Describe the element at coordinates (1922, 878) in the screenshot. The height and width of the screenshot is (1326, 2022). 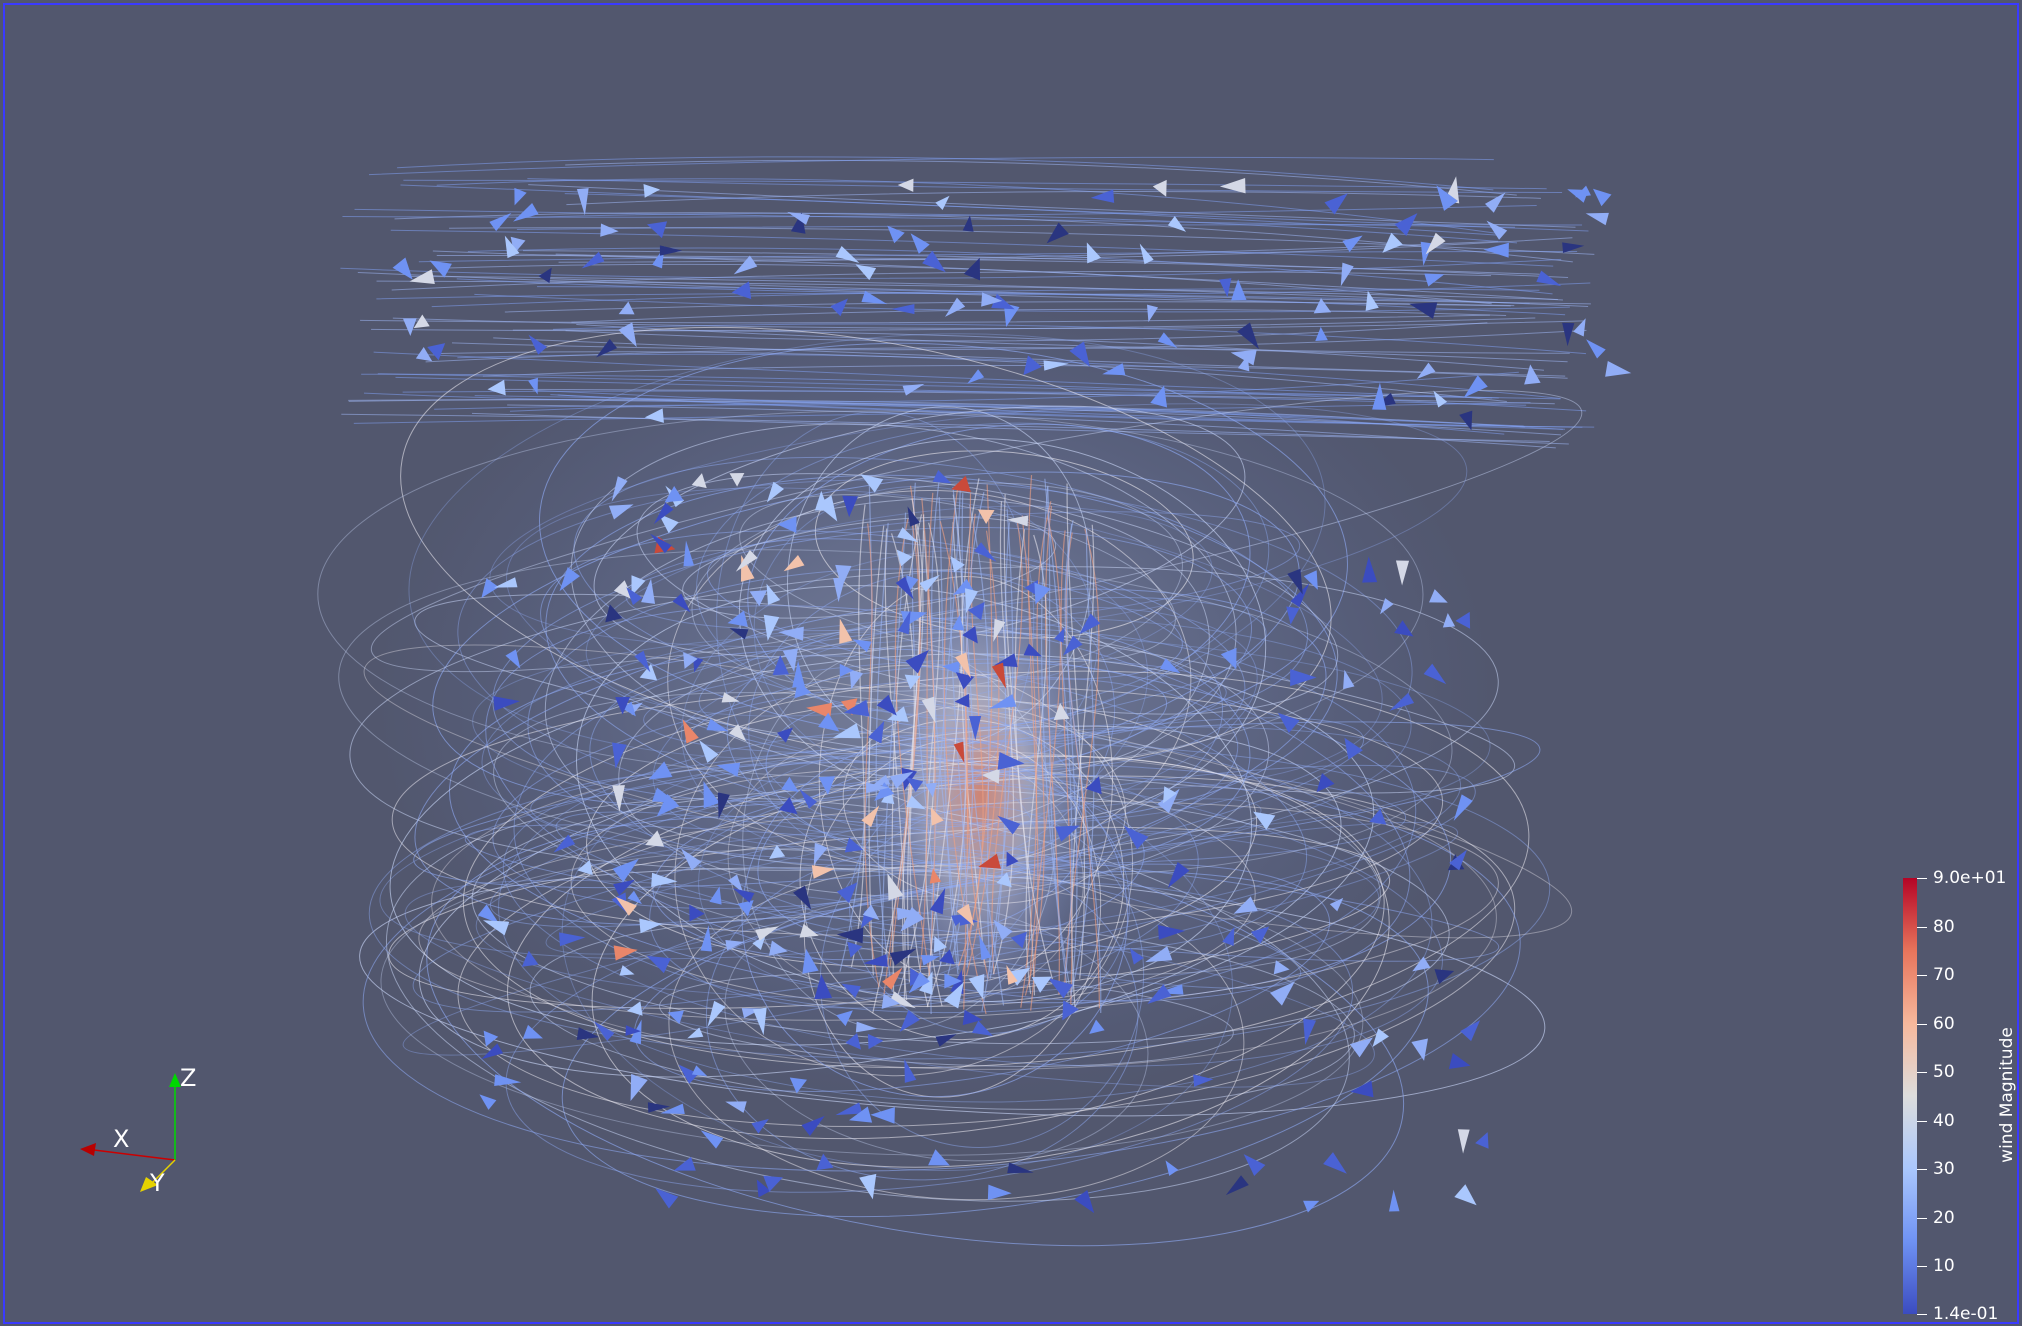
I see `colorbar-tick-mark` at that location.